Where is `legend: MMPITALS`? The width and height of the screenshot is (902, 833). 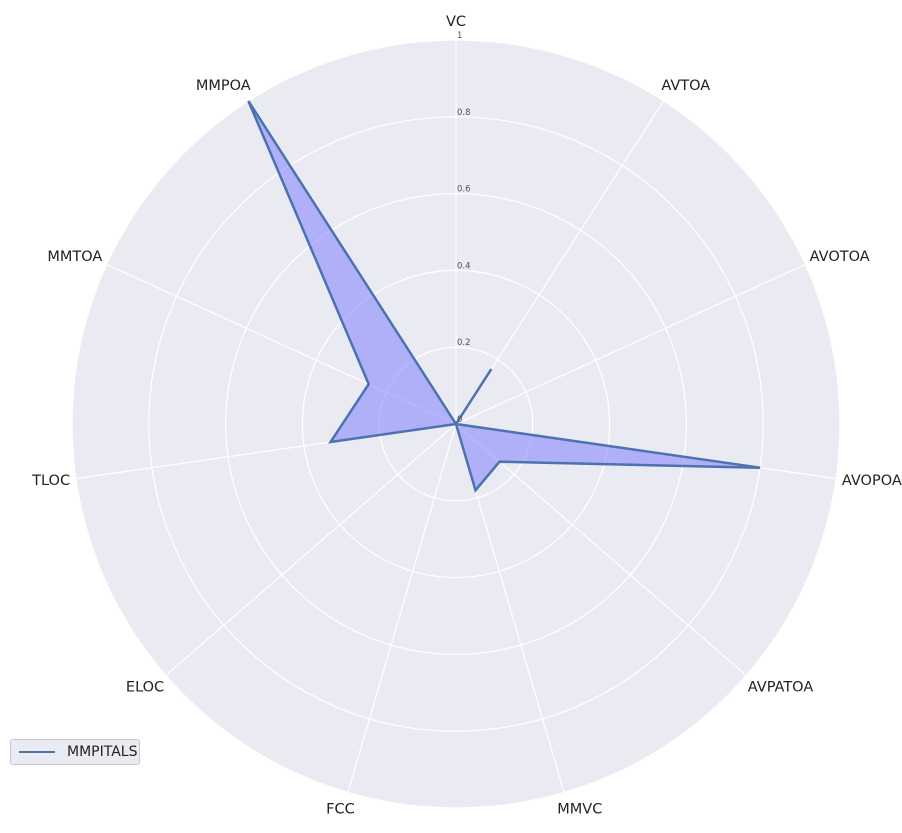
legend: MMPITALS is located at coordinates (75, 752).